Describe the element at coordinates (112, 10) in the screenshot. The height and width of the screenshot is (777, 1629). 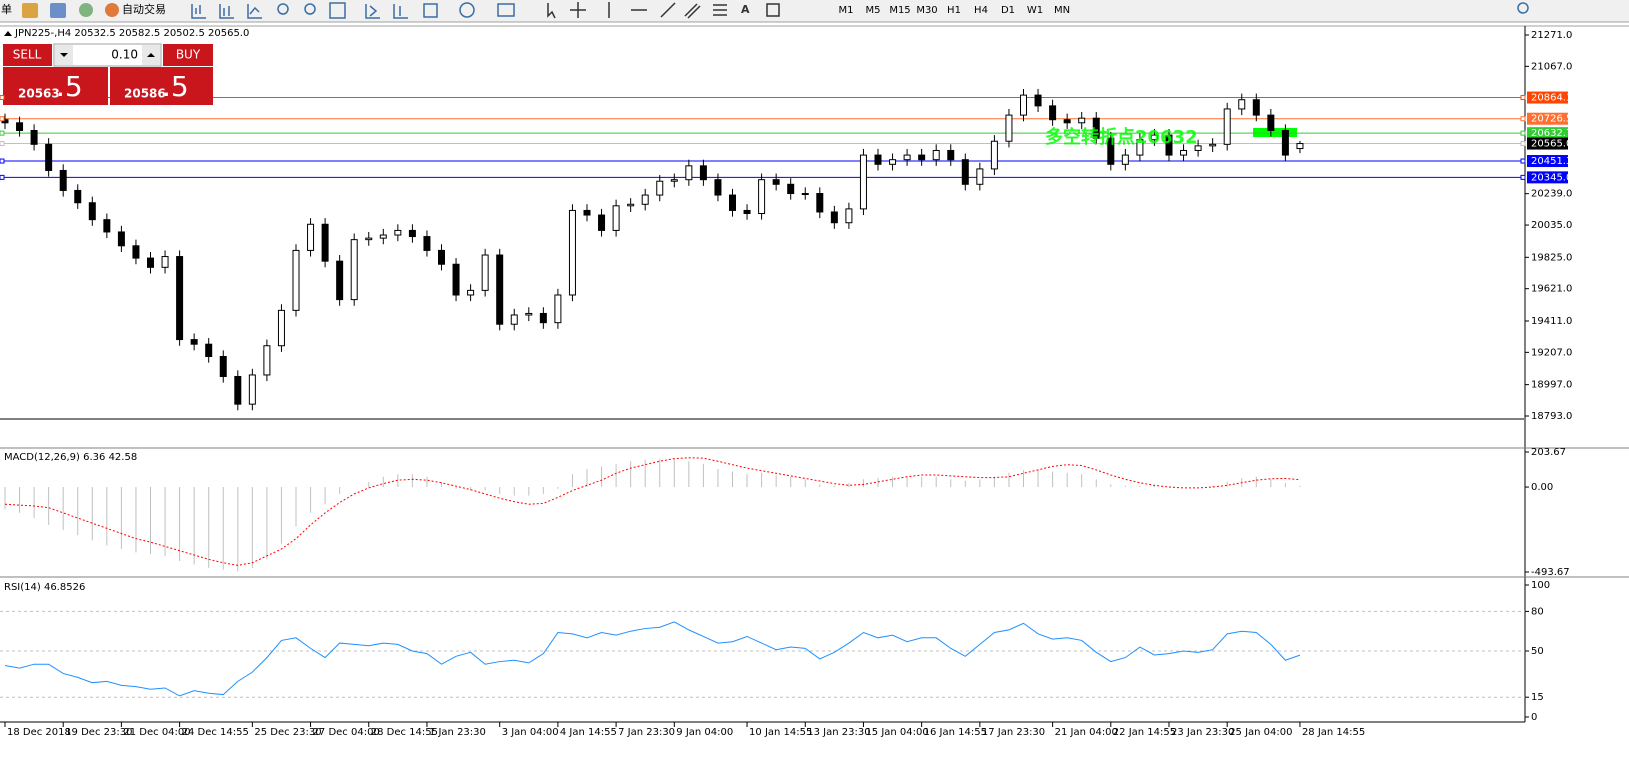
I see `auto-trade-icon` at that location.